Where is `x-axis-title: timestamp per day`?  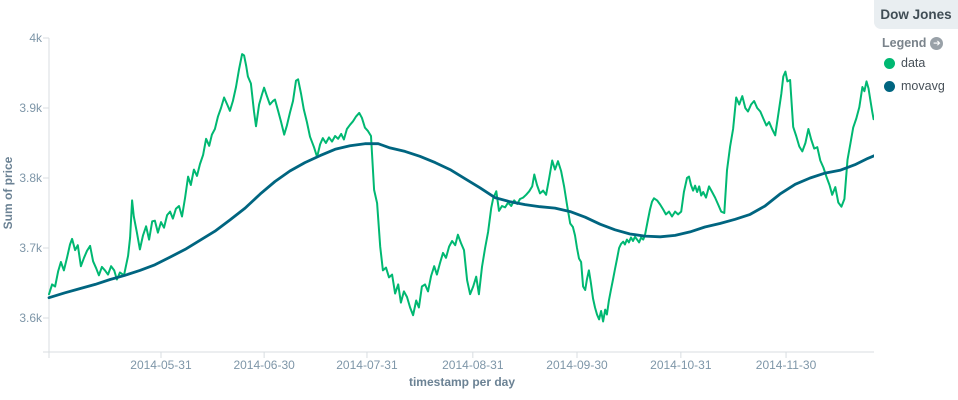
x-axis-title: timestamp per day is located at coordinates (462, 382).